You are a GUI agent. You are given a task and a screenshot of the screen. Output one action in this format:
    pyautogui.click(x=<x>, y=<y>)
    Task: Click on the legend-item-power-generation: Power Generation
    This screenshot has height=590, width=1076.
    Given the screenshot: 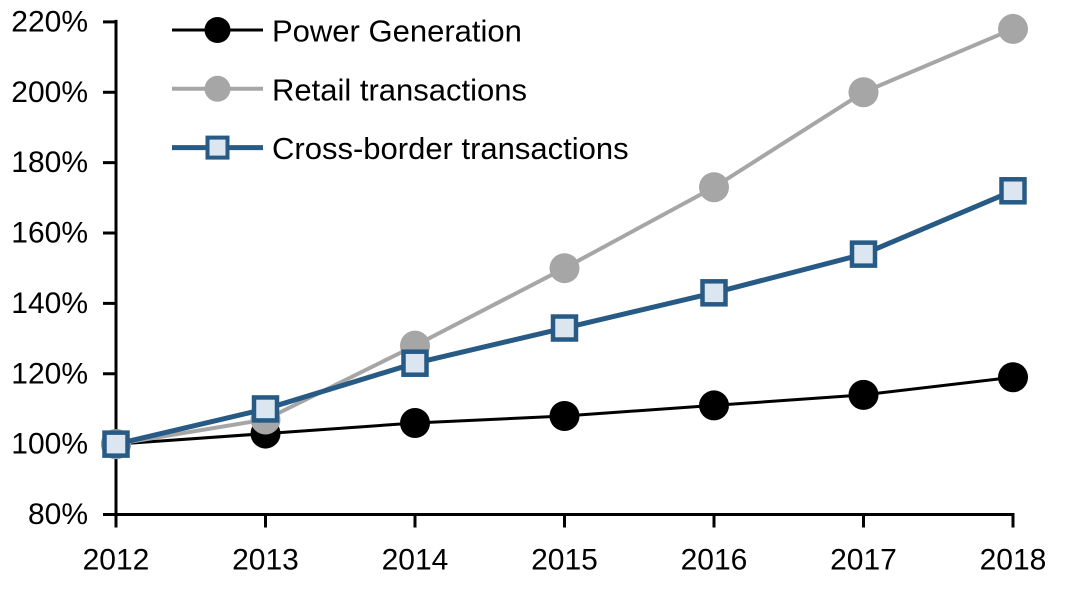 What is the action you would take?
    pyautogui.click(x=347, y=31)
    